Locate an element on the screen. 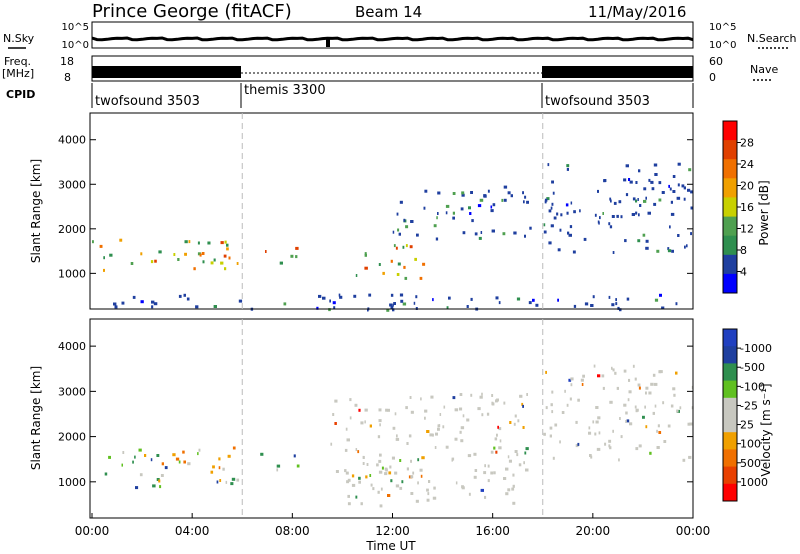  power-colorbar-tick-label: 8 is located at coordinates (743, 250).